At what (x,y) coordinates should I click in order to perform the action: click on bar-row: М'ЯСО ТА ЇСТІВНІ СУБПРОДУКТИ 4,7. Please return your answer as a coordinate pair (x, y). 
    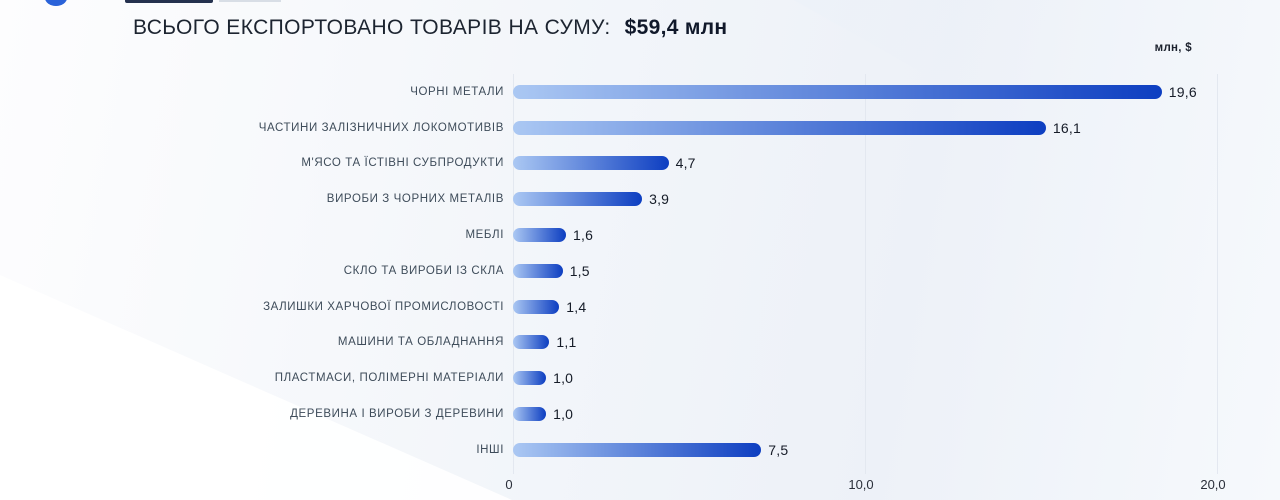
    Looking at the image, I should click on (640, 164).